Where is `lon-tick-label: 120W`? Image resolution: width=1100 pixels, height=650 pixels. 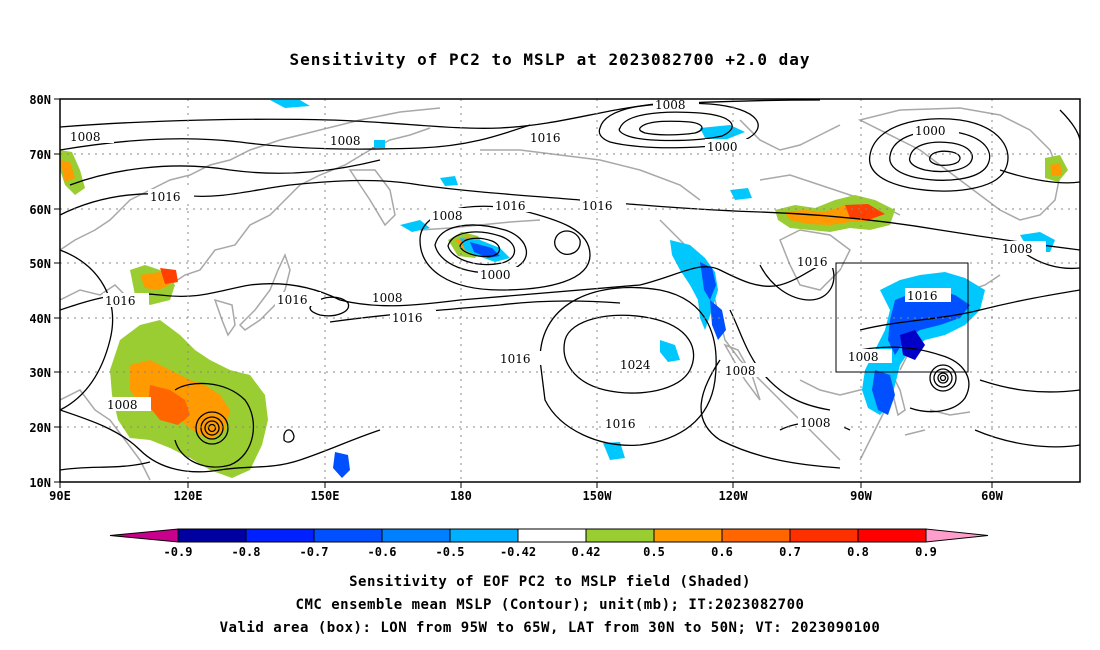 lon-tick-label: 120W is located at coordinates (734, 496).